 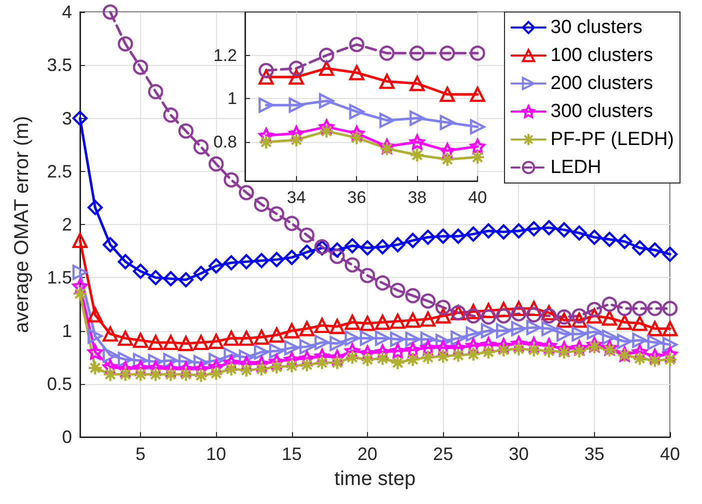 I want to click on legend-label: LEDH, so click(x=576, y=167).